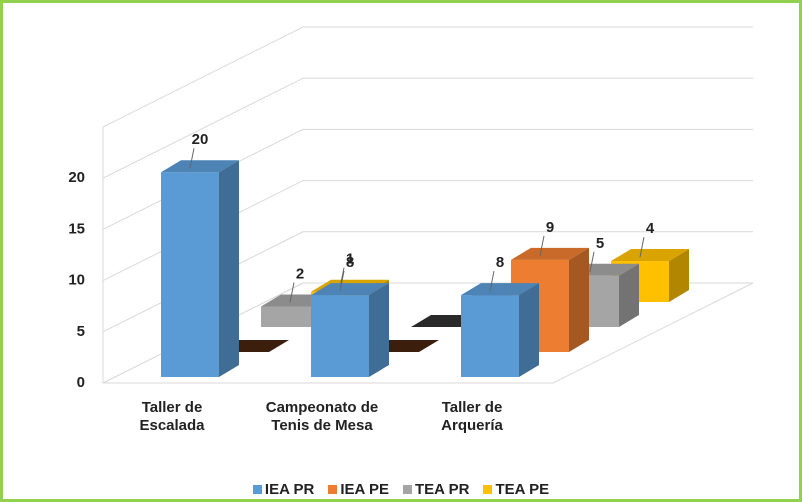 This screenshot has height=502, width=802. Describe the element at coordinates (300, 273) in the screenshot. I see `data-label: 2` at that location.